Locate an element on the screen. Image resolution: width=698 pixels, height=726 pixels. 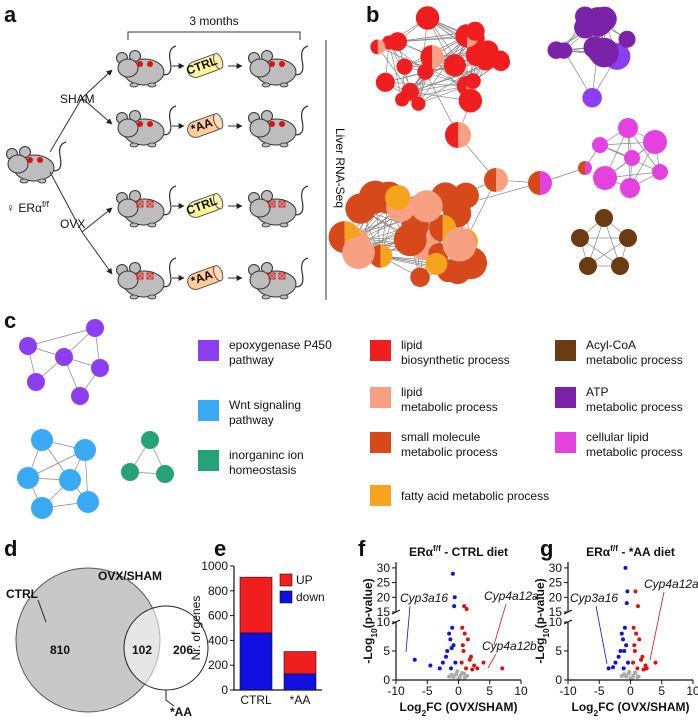
panel-label: g is located at coordinates (546, 548).